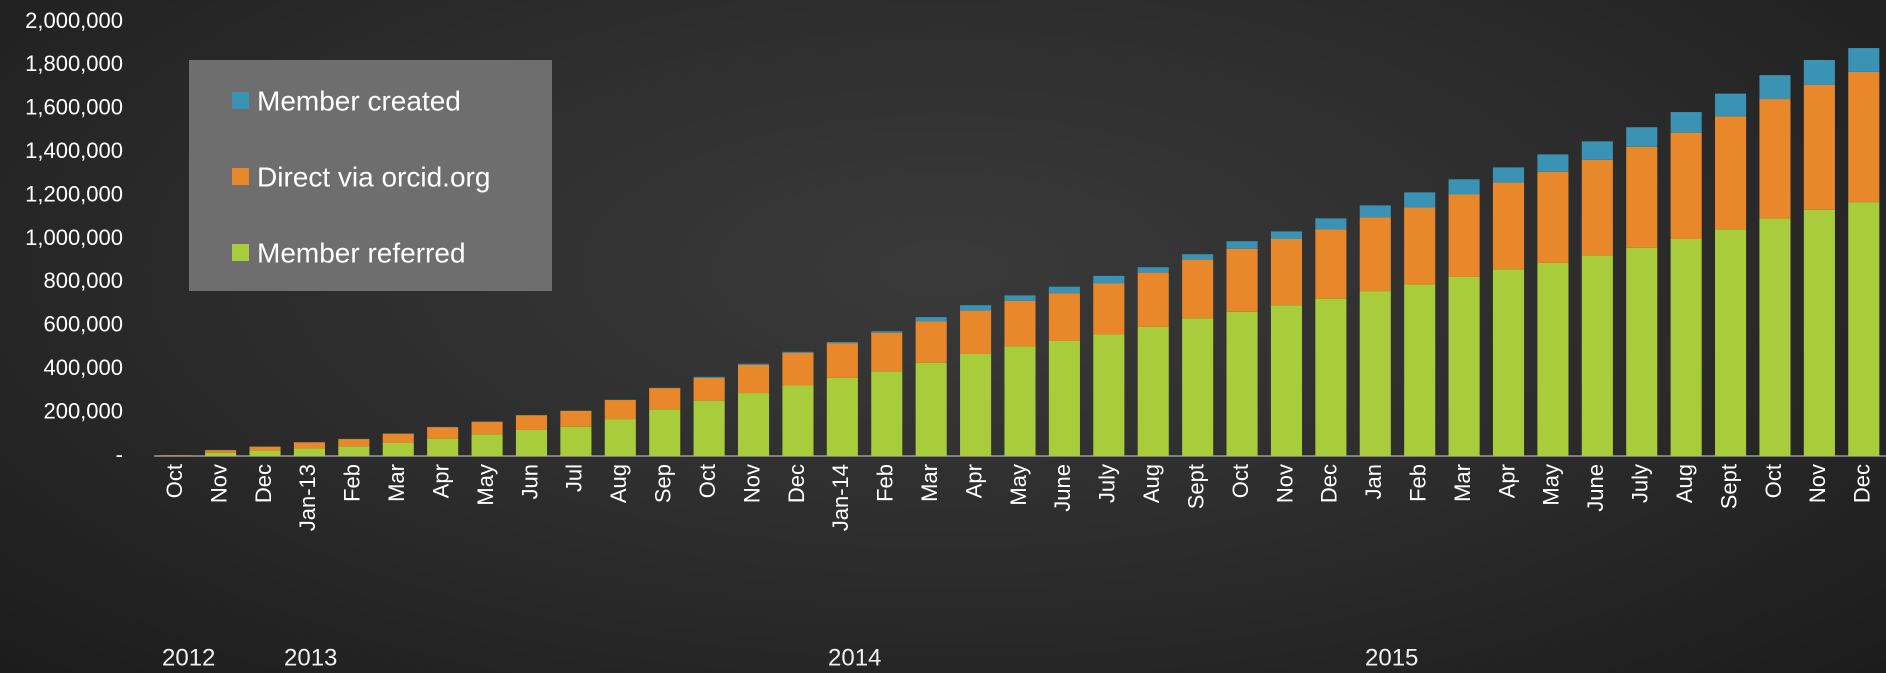 Image resolution: width=1886 pixels, height=673 pixels. What do you see at coordinates (663, 483) in the screenshot?
I see `x-tick-label: Sep` at bounding box center [663, 483].